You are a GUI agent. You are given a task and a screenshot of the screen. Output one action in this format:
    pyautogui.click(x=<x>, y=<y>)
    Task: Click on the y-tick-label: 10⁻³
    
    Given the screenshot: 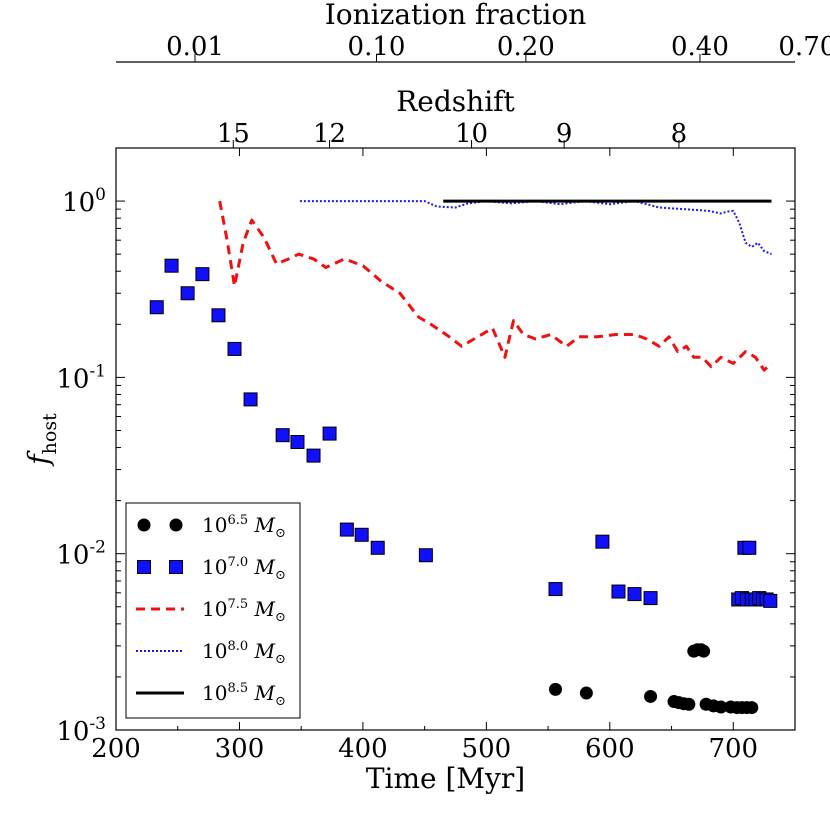 What is the action you would take?
    pyautogui.click(x=81, y=730)
    